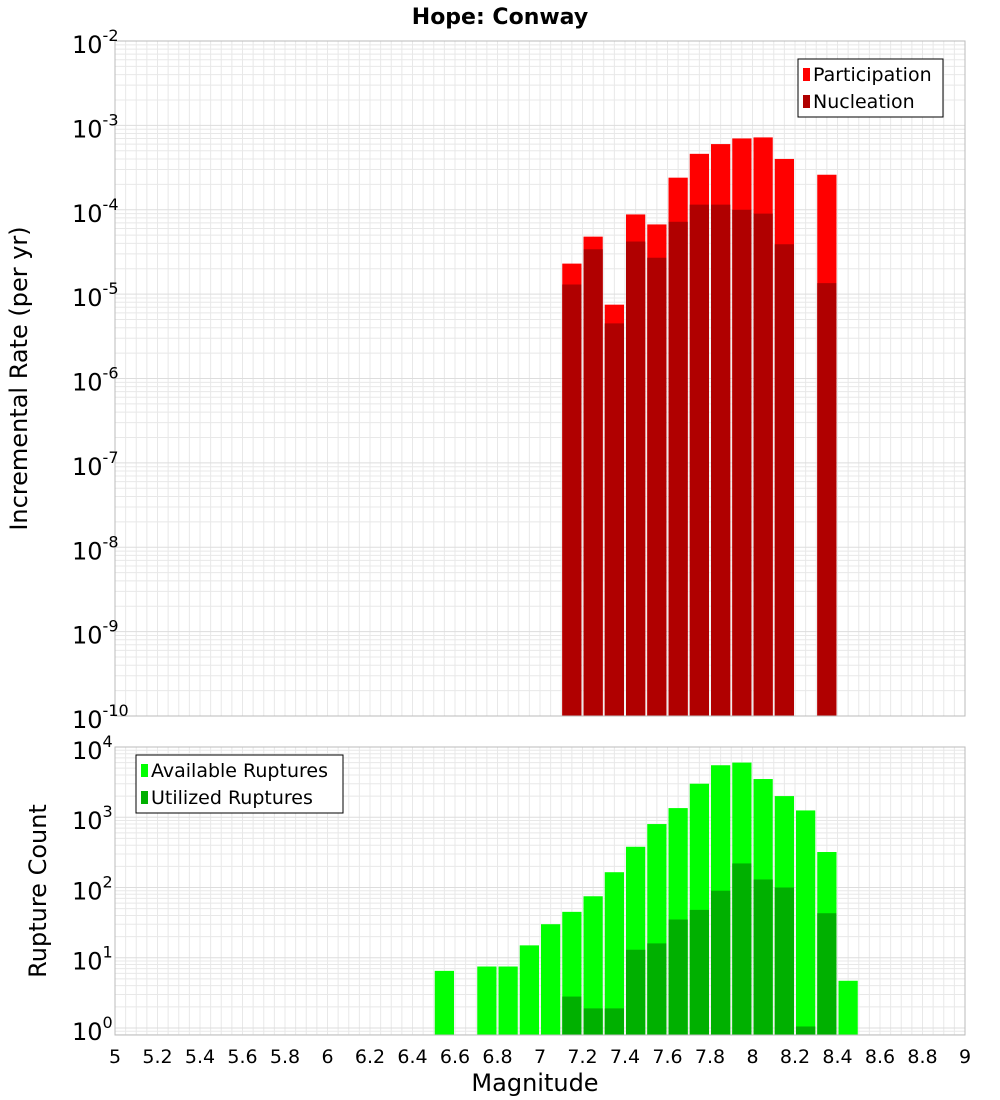  What do you see at coordinates (239, 771) in the screenshot?
I see `legend-label: Available Ruptures` at bounding box center [239, 771].